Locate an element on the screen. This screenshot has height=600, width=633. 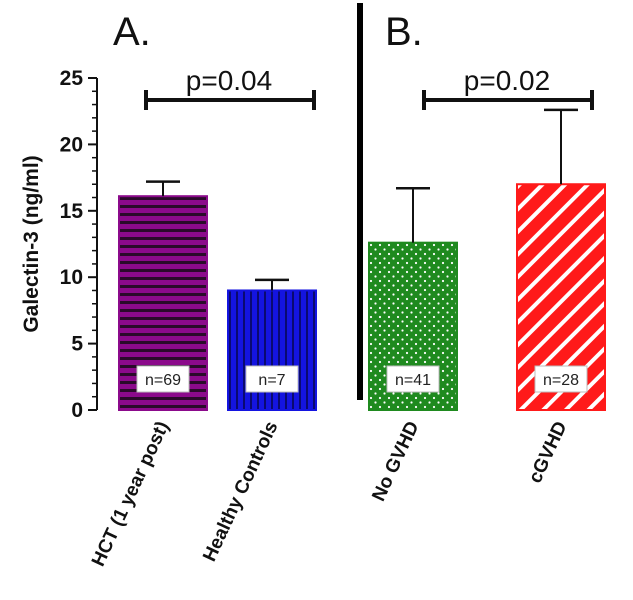
y-axis-label: Galectin-3 (ng/ml) is located at coordinates (31, 243).